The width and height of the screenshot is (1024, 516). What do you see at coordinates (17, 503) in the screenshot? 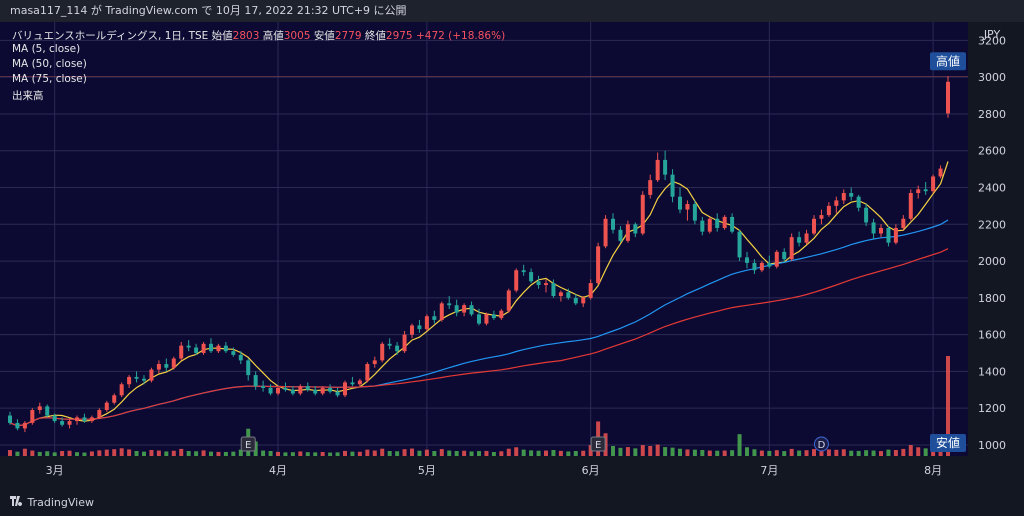
I see `tradingview-logo-icon` at bounding box center [17, 503].